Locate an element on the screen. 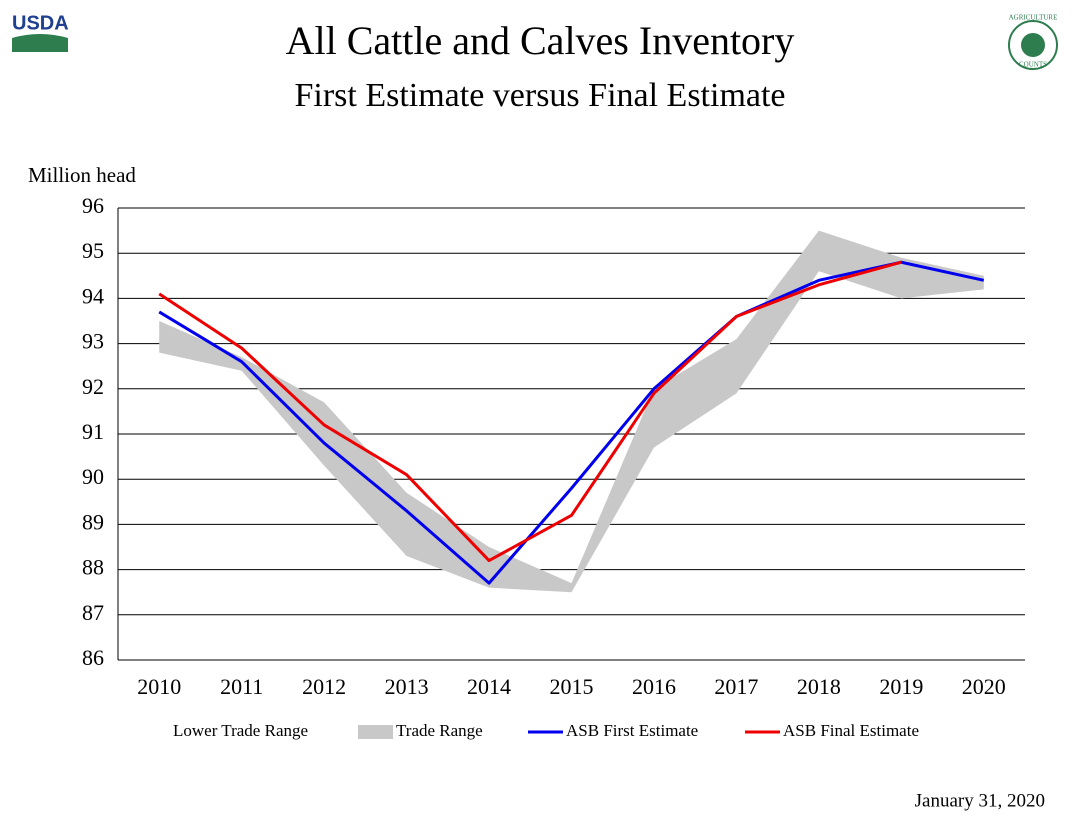  y-axis-label: Million head is located at coordinates (82, 175).